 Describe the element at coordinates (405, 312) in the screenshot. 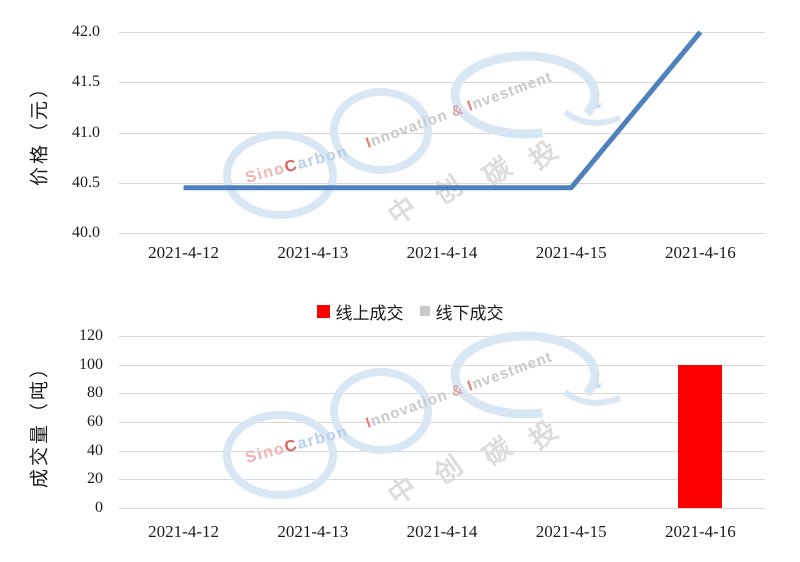

I see `volume-legend: 线上成交 线下成交` at that location.